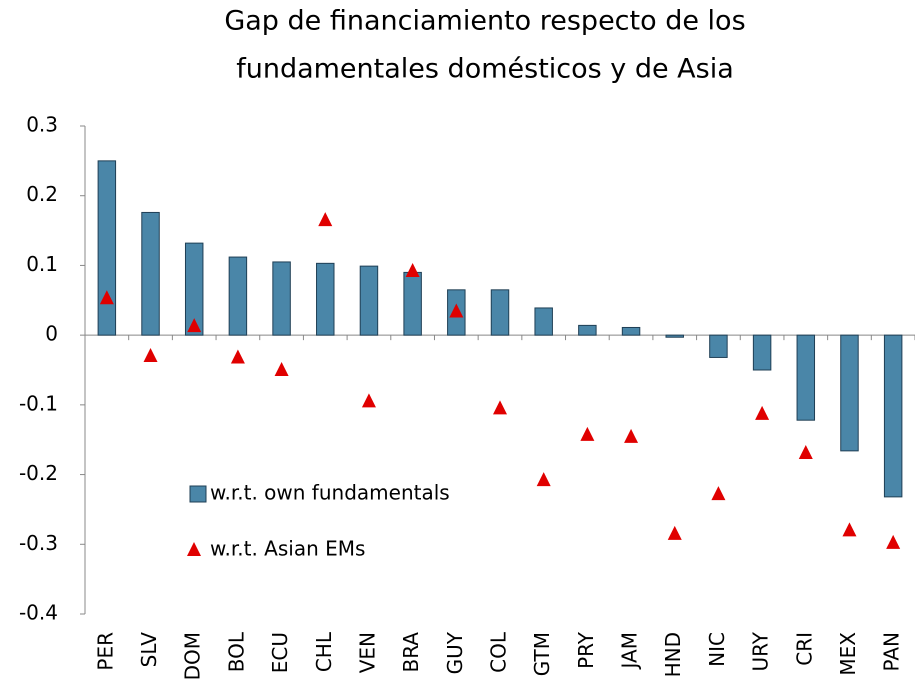 This screenshot has width=915, height=696. Describe the element at coordinates (717, 649) in the screenshot. I see `x-tick-label: NIC` at that location.